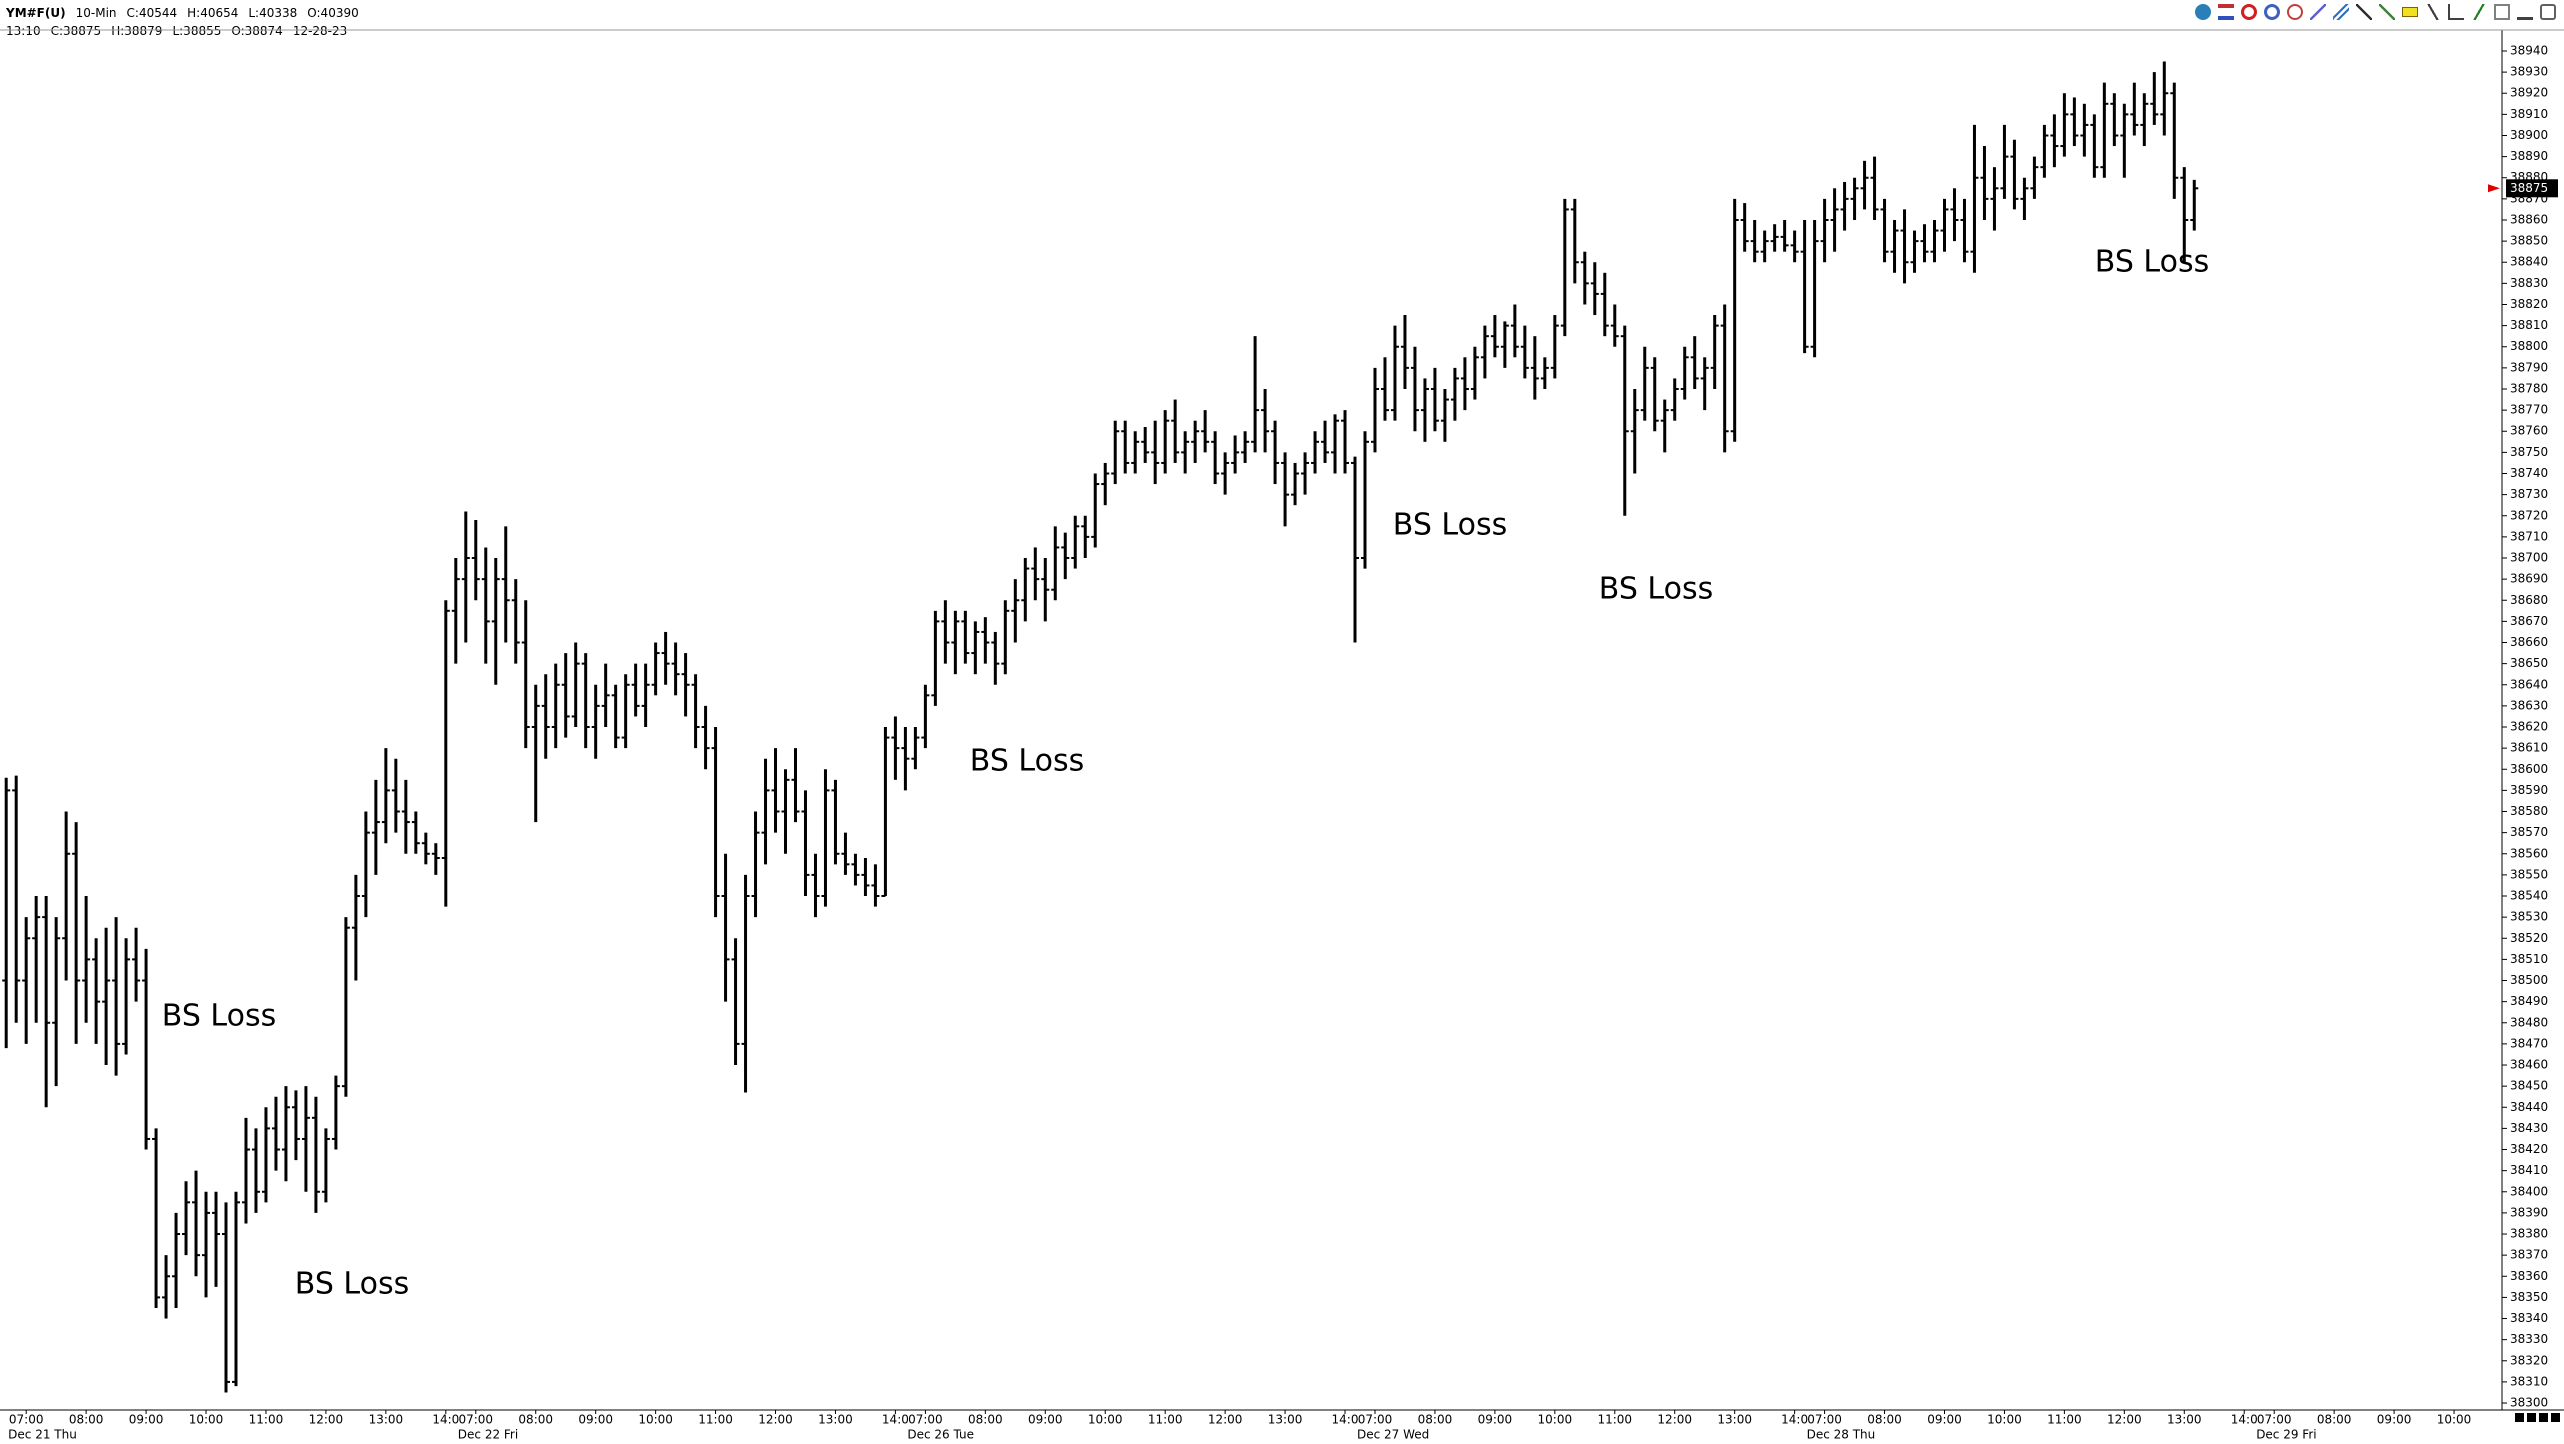 The image size is (2564, 1444). What do you see at coordinates (2529, 188) in the screenshot?
I see `last-price-label: 38875` at bounding box center [2529, 188].